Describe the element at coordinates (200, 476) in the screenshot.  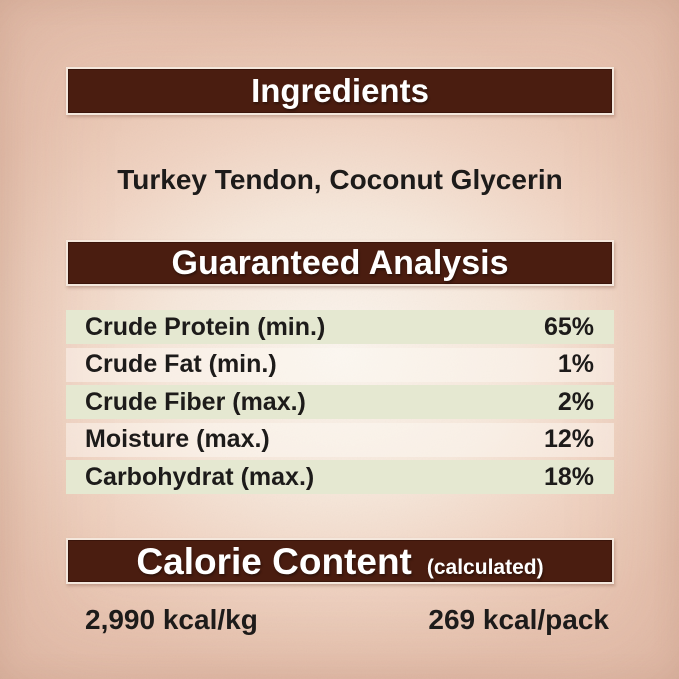
I see `nutrient-name: Carbohydrat (max.)` at that location.